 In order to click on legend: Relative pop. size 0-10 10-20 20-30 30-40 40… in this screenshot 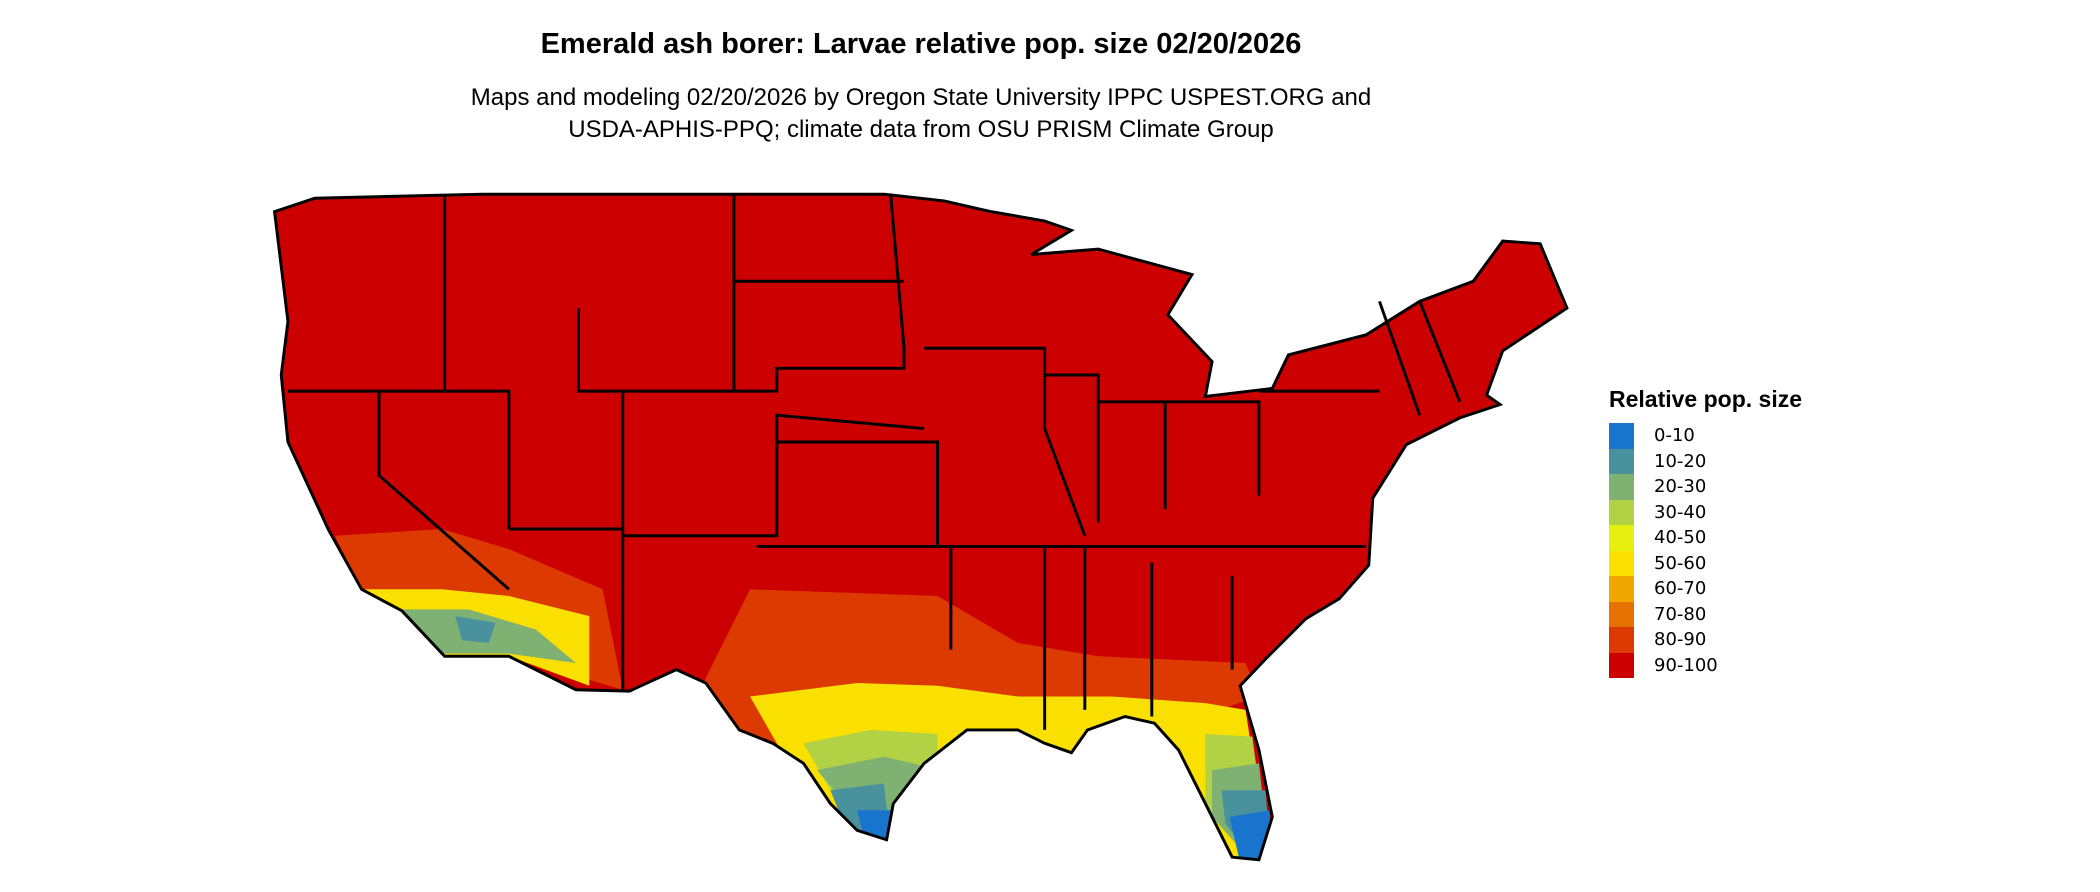, I will do `click(1705, 532)`.